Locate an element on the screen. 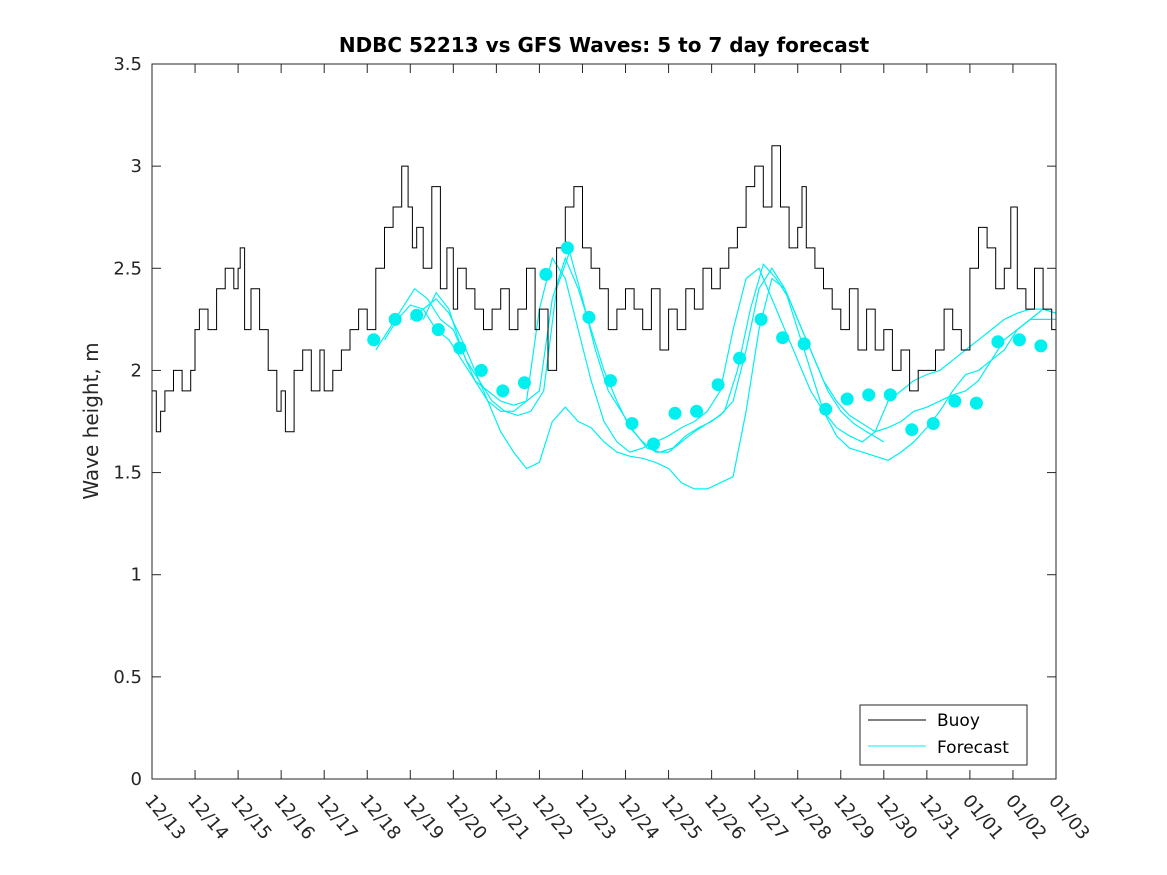 This screenshot has height=875, width=1167. legend-buoy-label: Buoy is located at coordinates (958, 721).